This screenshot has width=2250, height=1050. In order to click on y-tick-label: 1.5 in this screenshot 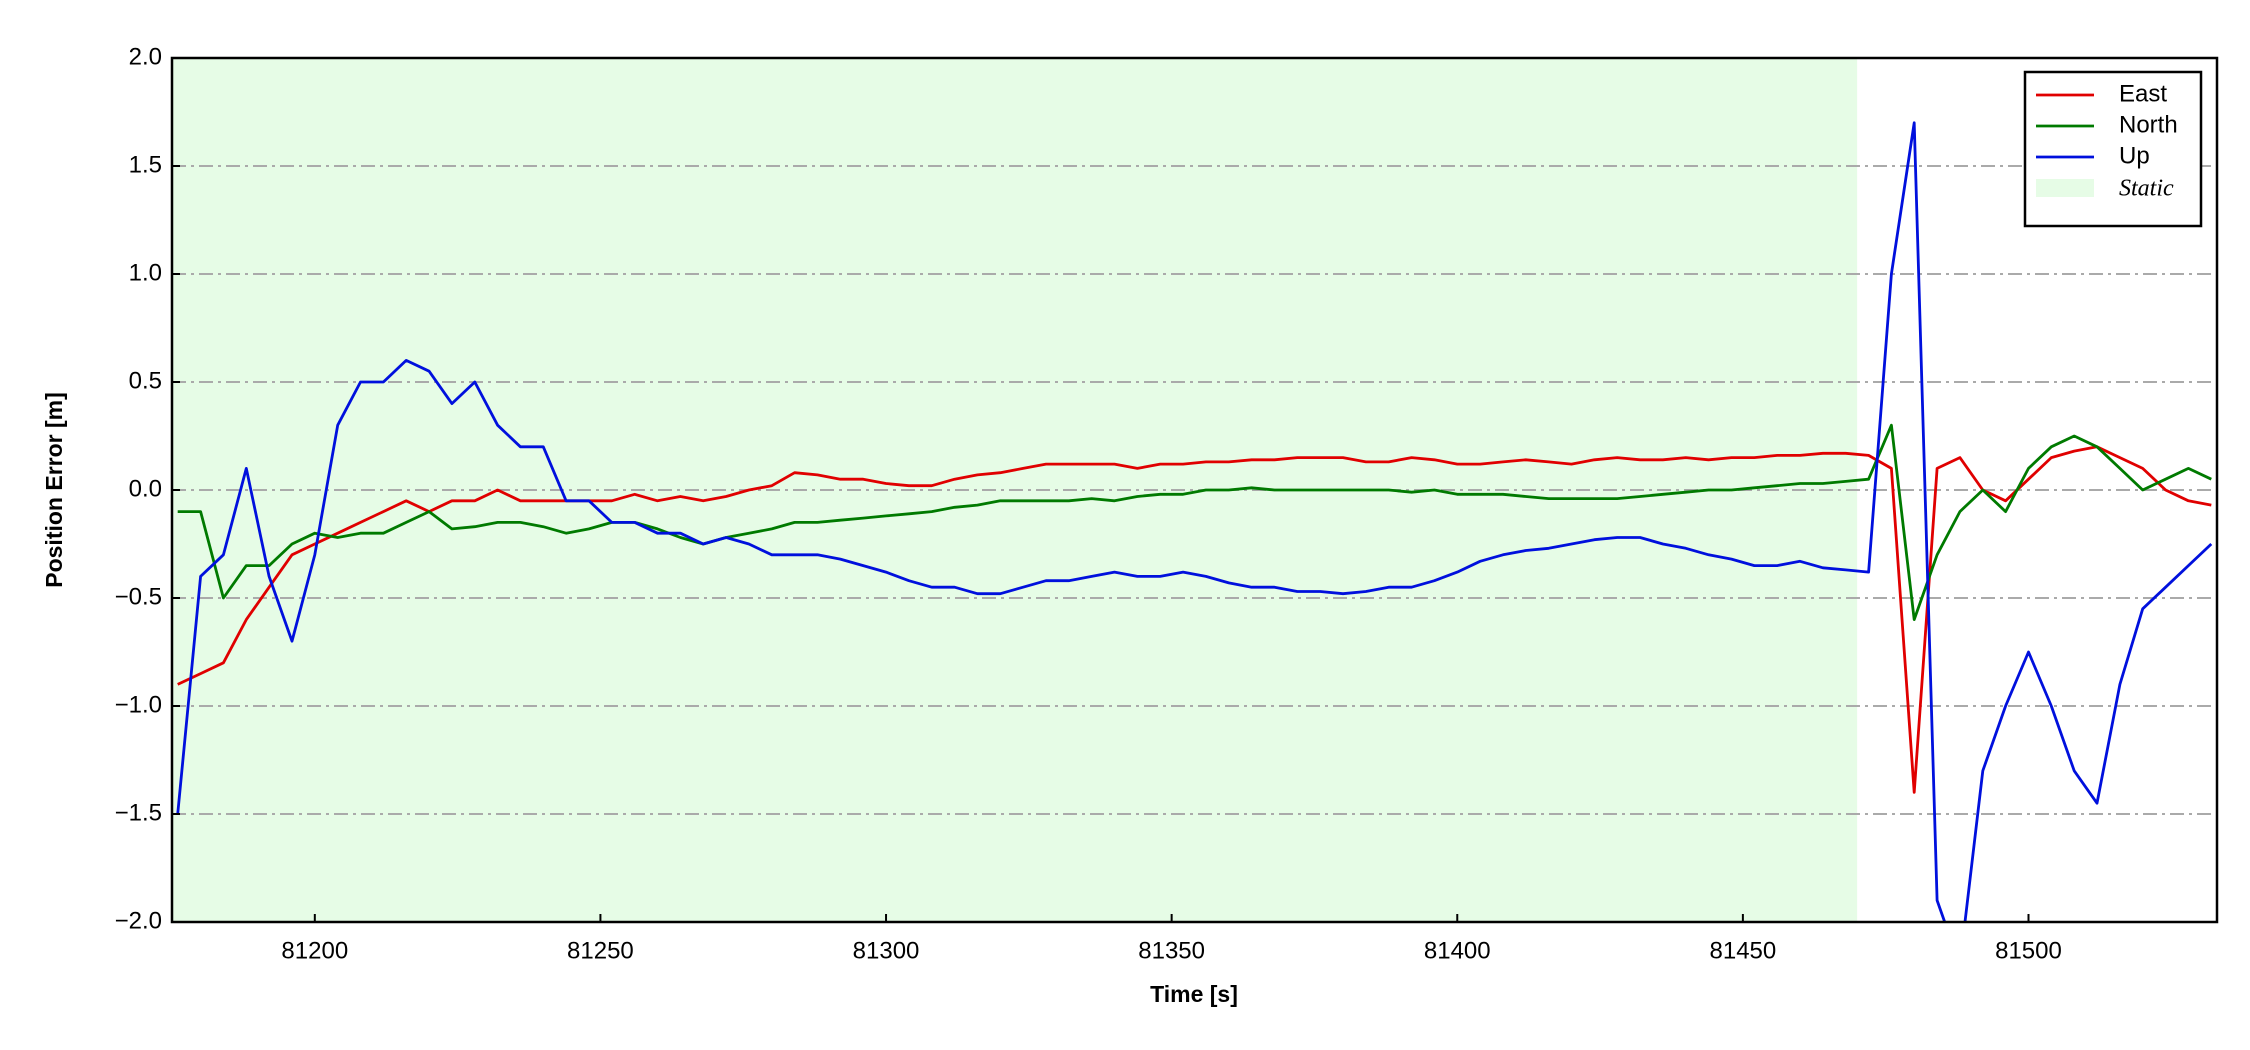, I will do `click(145, 164)`.